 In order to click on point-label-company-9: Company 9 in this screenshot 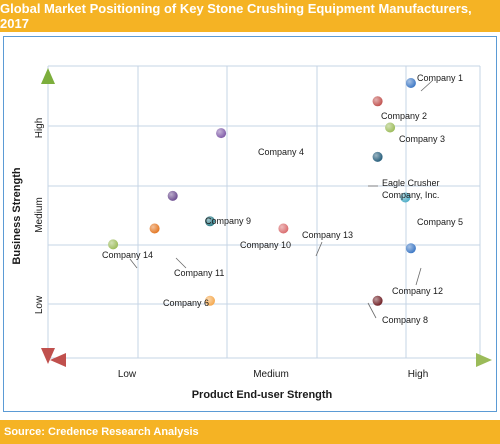, I will do `click(228, 221)`.